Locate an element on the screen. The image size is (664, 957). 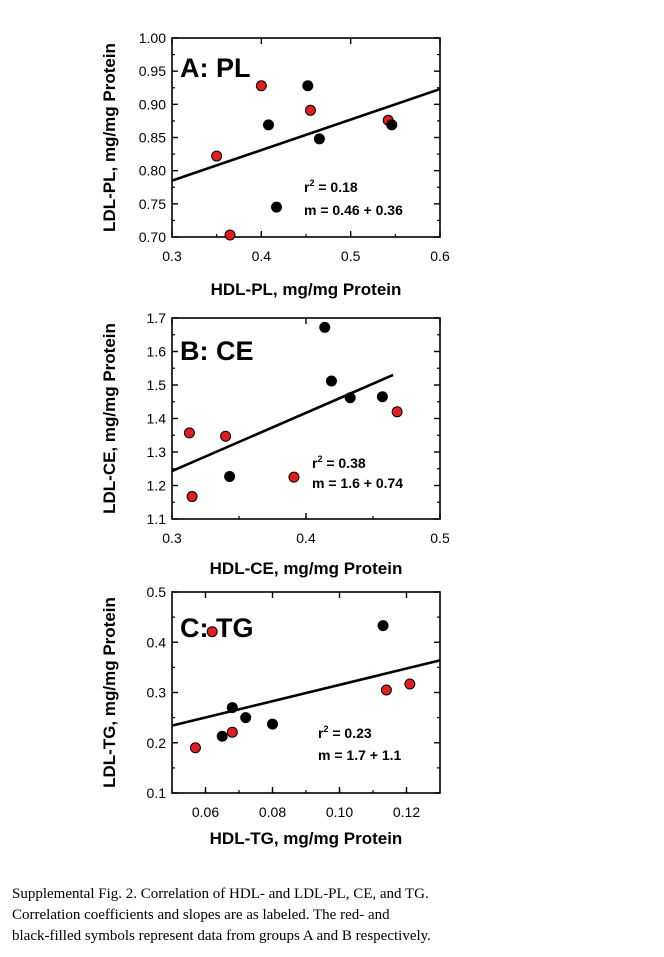
y-axis-title: LDL-PL, mg/mg Protein is located at coordinates (109, 137).